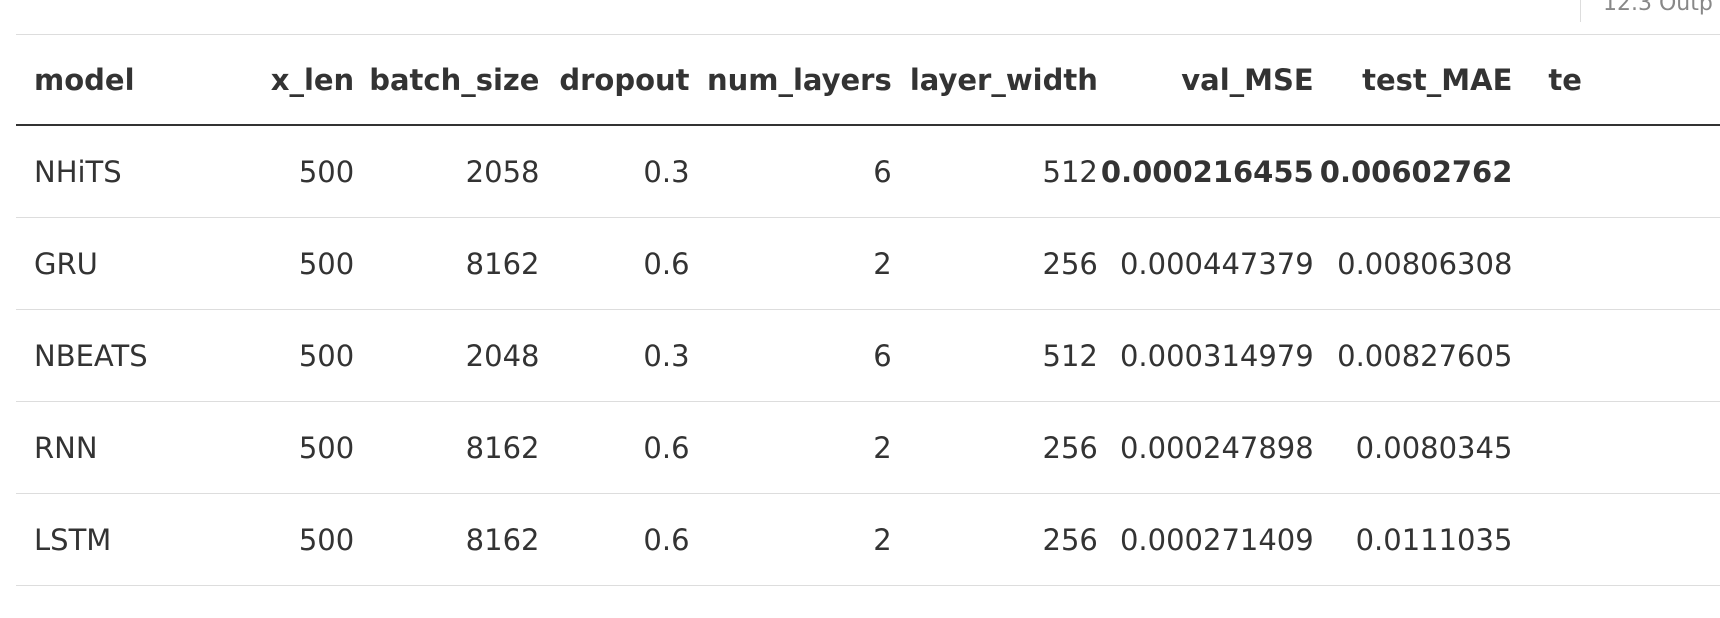 This screenshot has width=1720, height=618. I want to click on cell-test-mae: 0.0080345, so click(1413, 447).